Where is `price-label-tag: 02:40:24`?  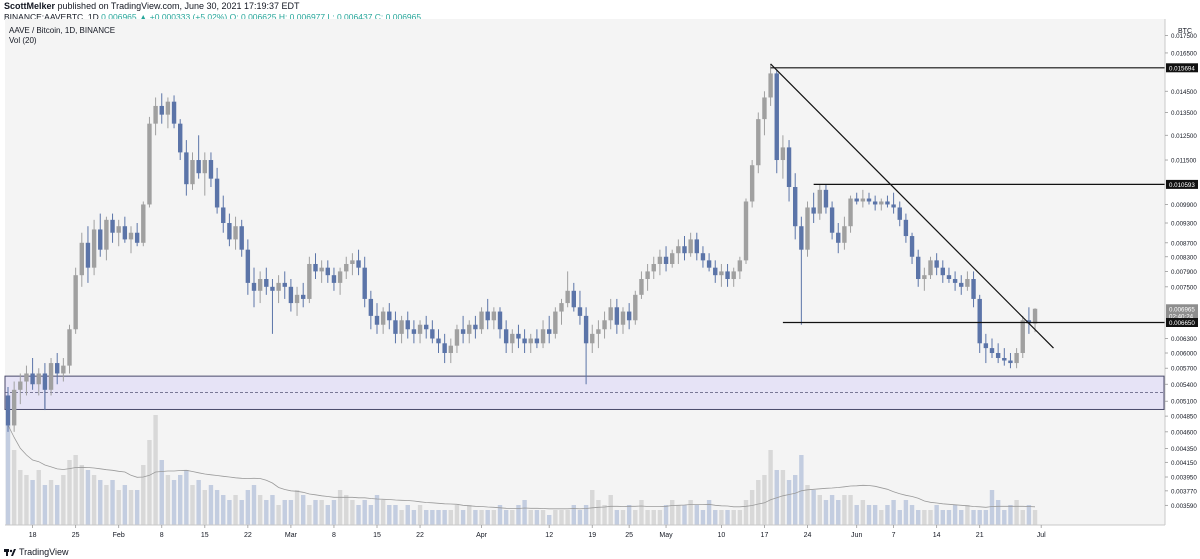
price-label-tag: 02:40:24 is located at coordinates (1182, 316).